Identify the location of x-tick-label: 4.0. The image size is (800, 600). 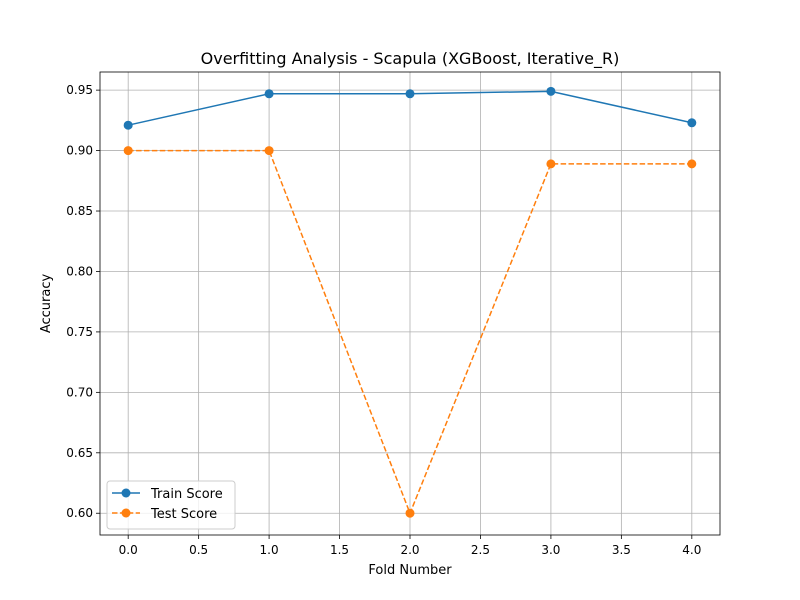
(691, 550).